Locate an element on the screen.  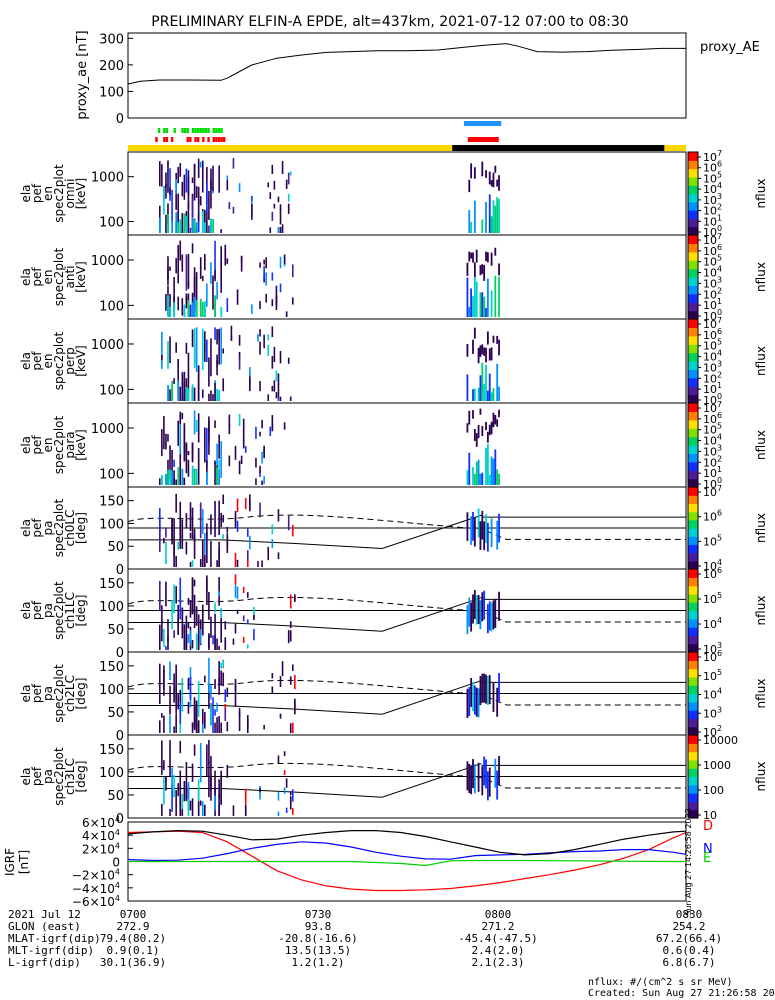
proxy-ae-ytick-label: 200 is located at coordinates (111, 66).